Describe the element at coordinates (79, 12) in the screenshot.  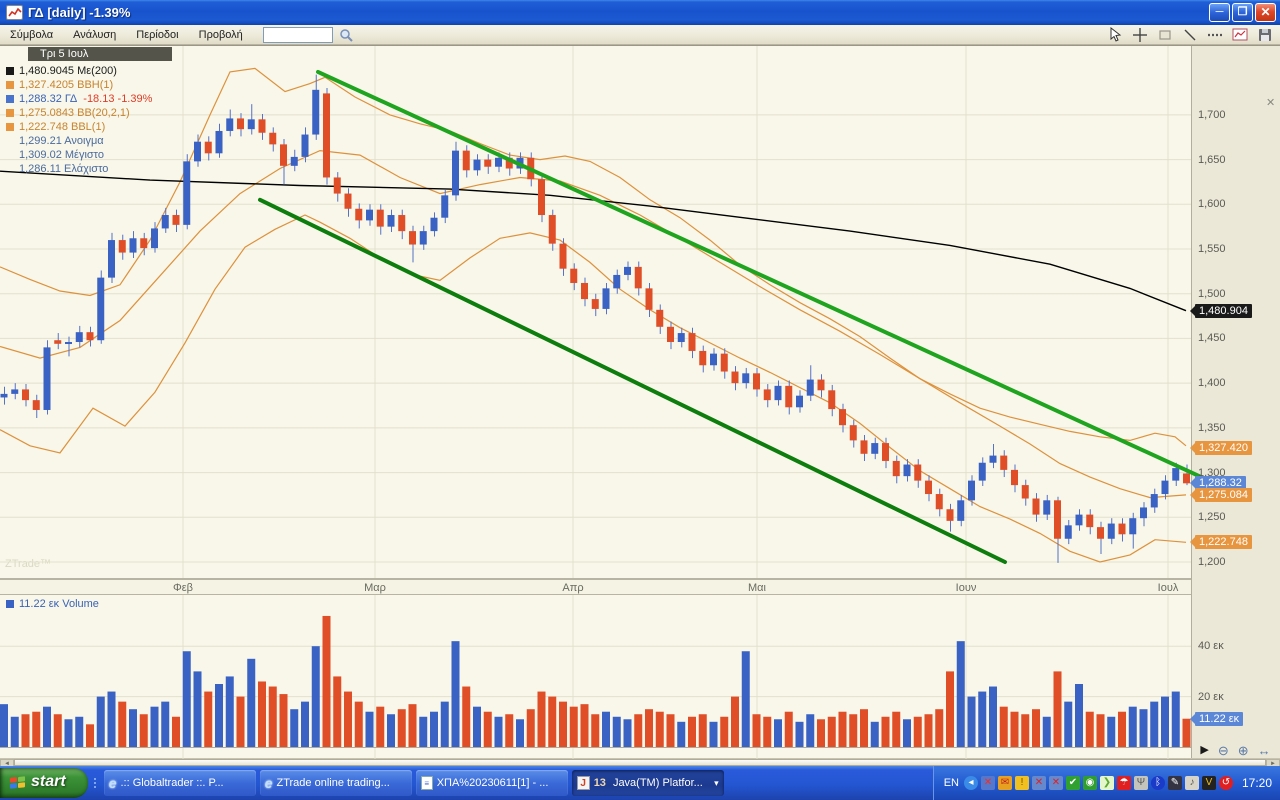
I see `window-title: ΓΔ [daily] -1.39%` at that location.